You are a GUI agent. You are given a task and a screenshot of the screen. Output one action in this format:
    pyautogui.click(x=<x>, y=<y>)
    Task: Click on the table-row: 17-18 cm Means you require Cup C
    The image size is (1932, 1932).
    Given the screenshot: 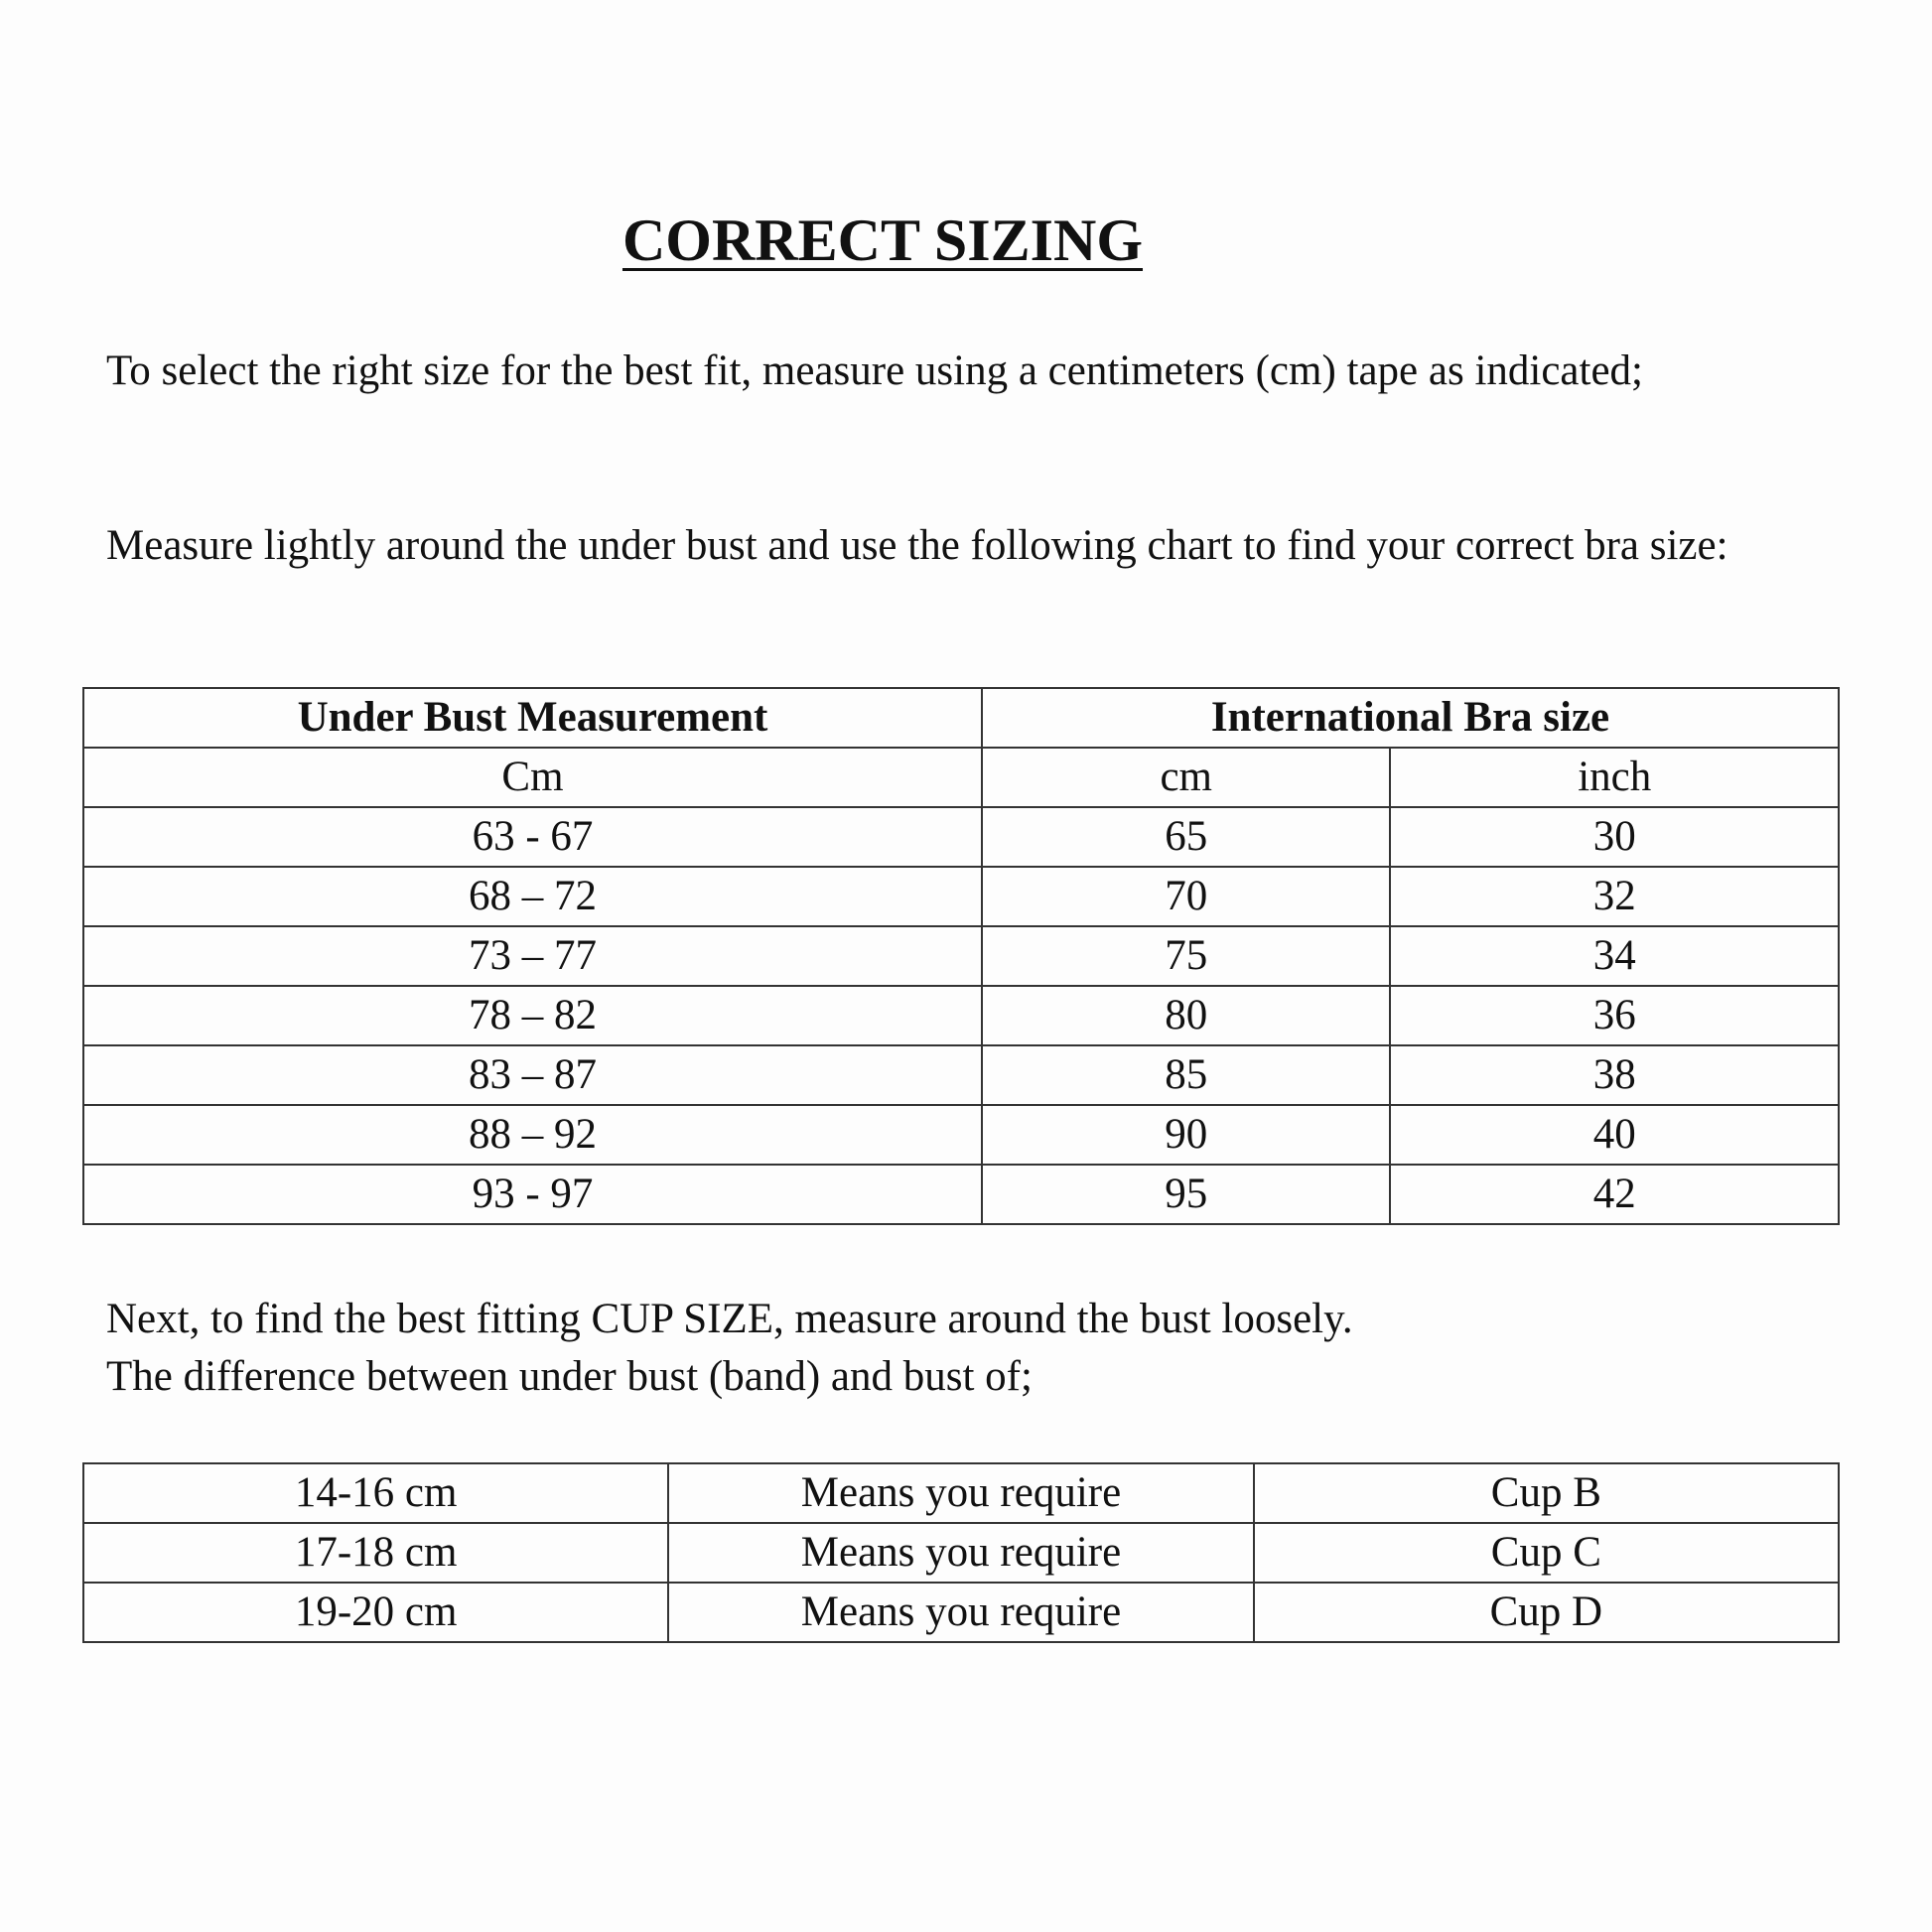 What is the action you would take?
    pyautogui.click(x=961, y=1553)
    